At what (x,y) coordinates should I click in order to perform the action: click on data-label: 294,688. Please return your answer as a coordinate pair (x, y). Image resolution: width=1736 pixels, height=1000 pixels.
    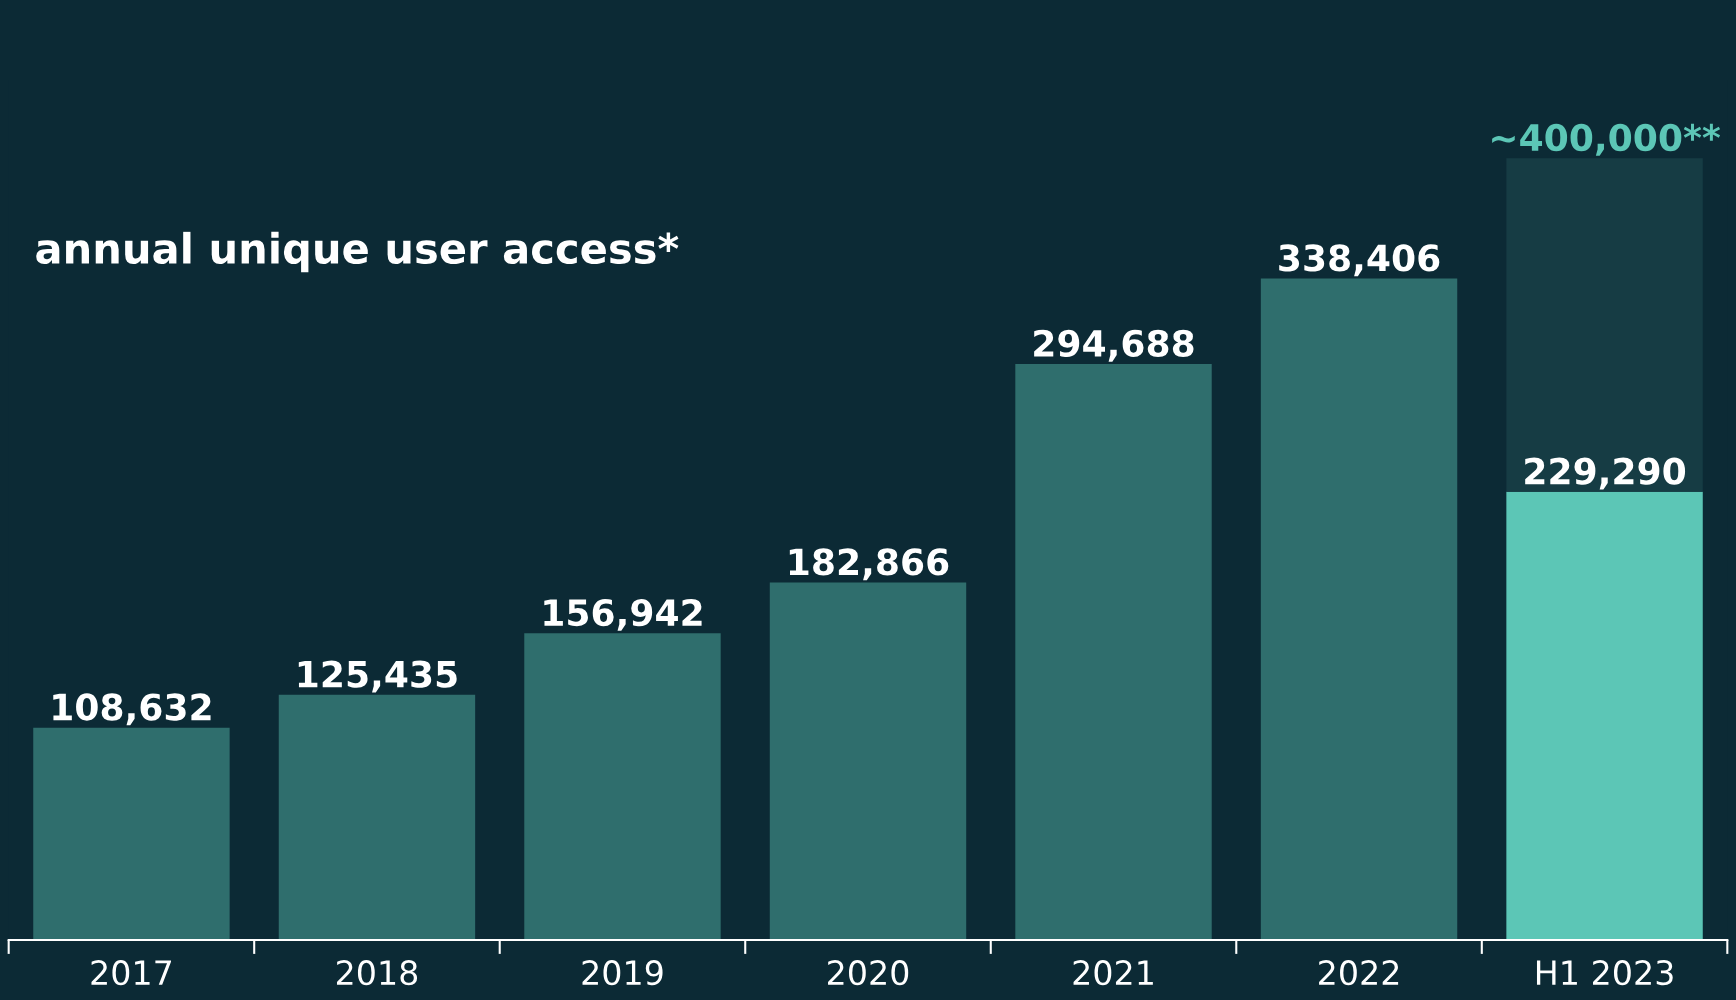
    Looking at the image, I should click on (1114, 345).